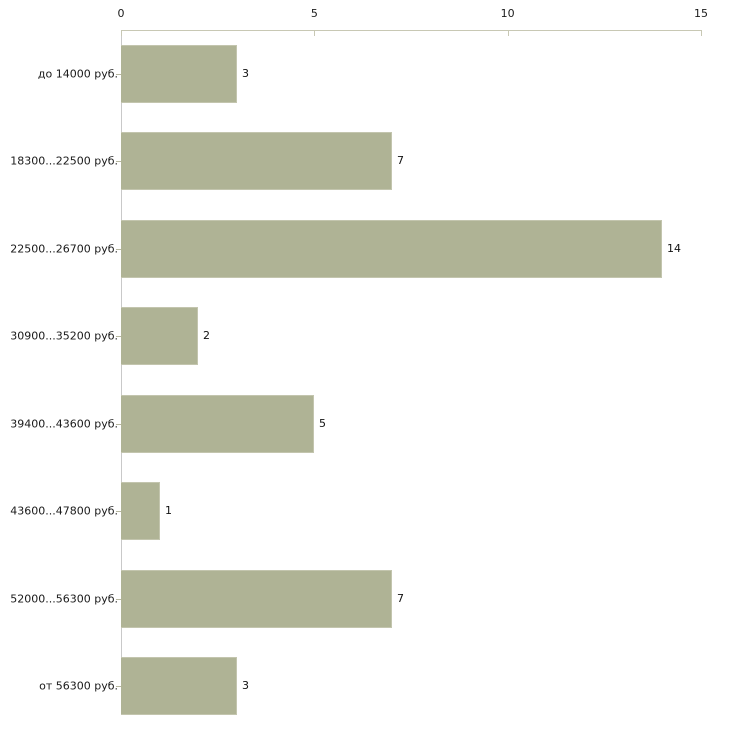  Describe the element at coordinates (78, 686) in the screenshot. I see `category-label: от 56300 руб.` at that location.